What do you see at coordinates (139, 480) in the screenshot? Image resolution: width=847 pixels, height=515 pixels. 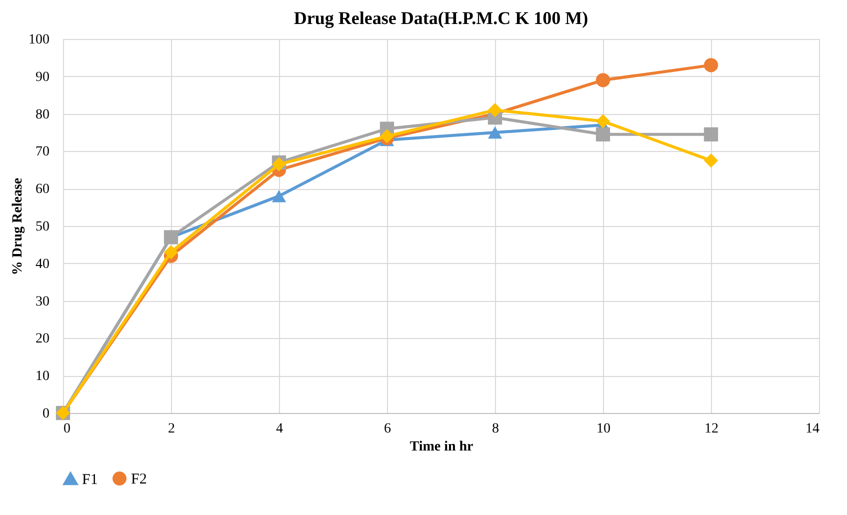 I see `legend-label: F2` at bounding box center [139, 480].